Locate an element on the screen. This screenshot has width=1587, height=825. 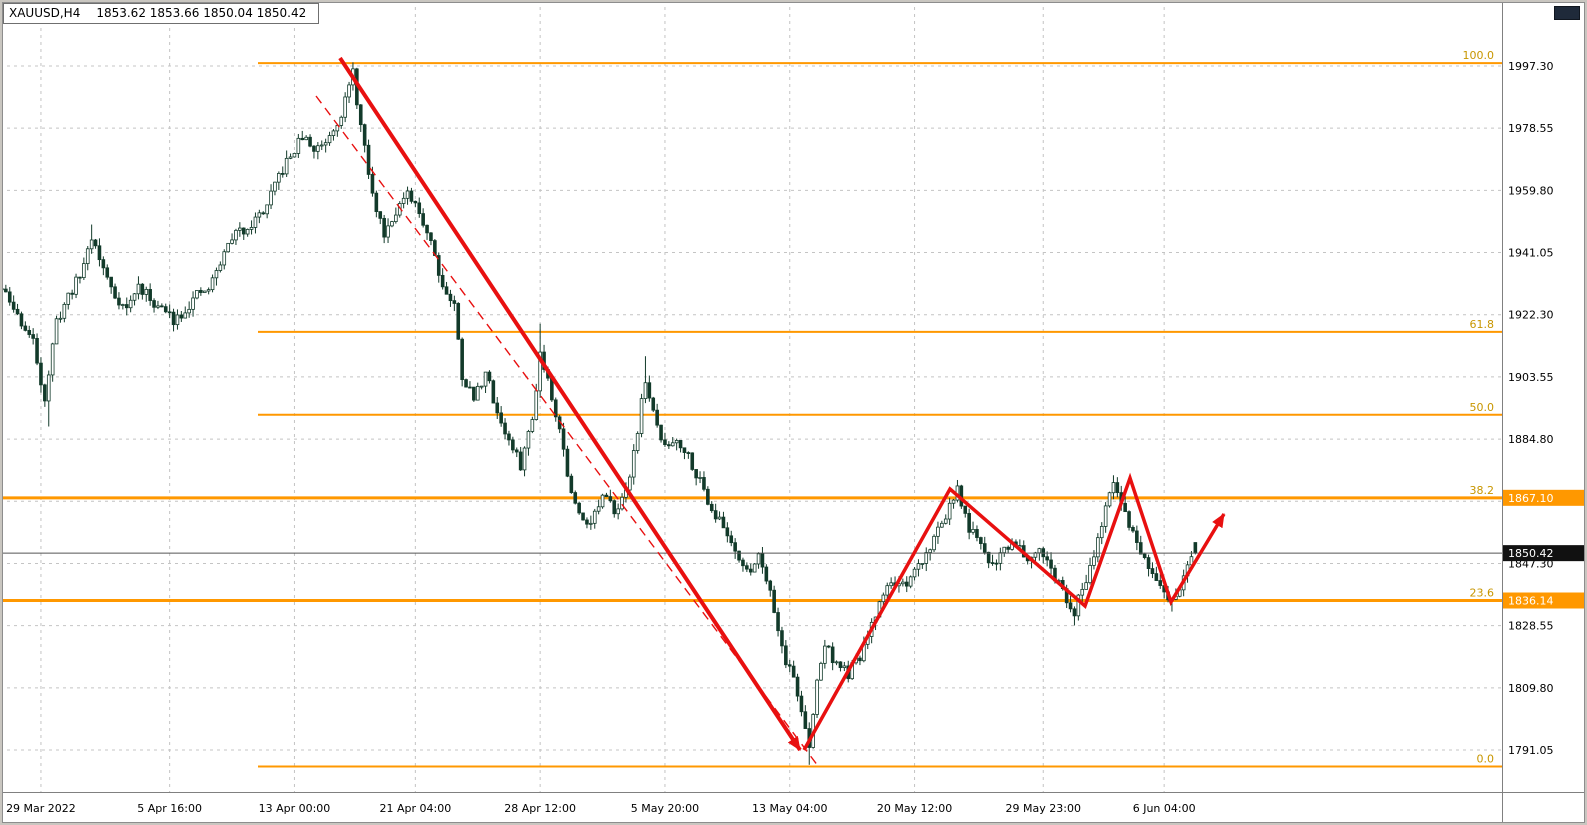
corner-widget is located at coordinates (1567, 13).